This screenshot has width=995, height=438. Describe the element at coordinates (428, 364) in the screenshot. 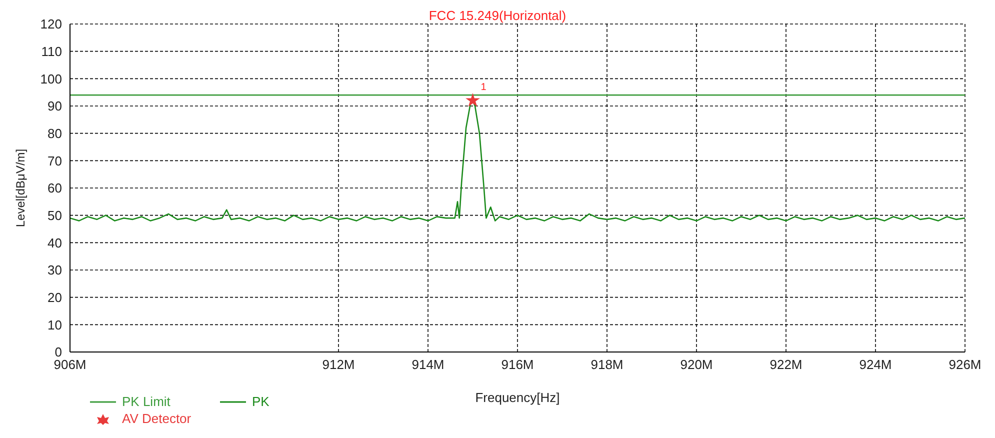

I see `x-tick-label: 914M` at that location.